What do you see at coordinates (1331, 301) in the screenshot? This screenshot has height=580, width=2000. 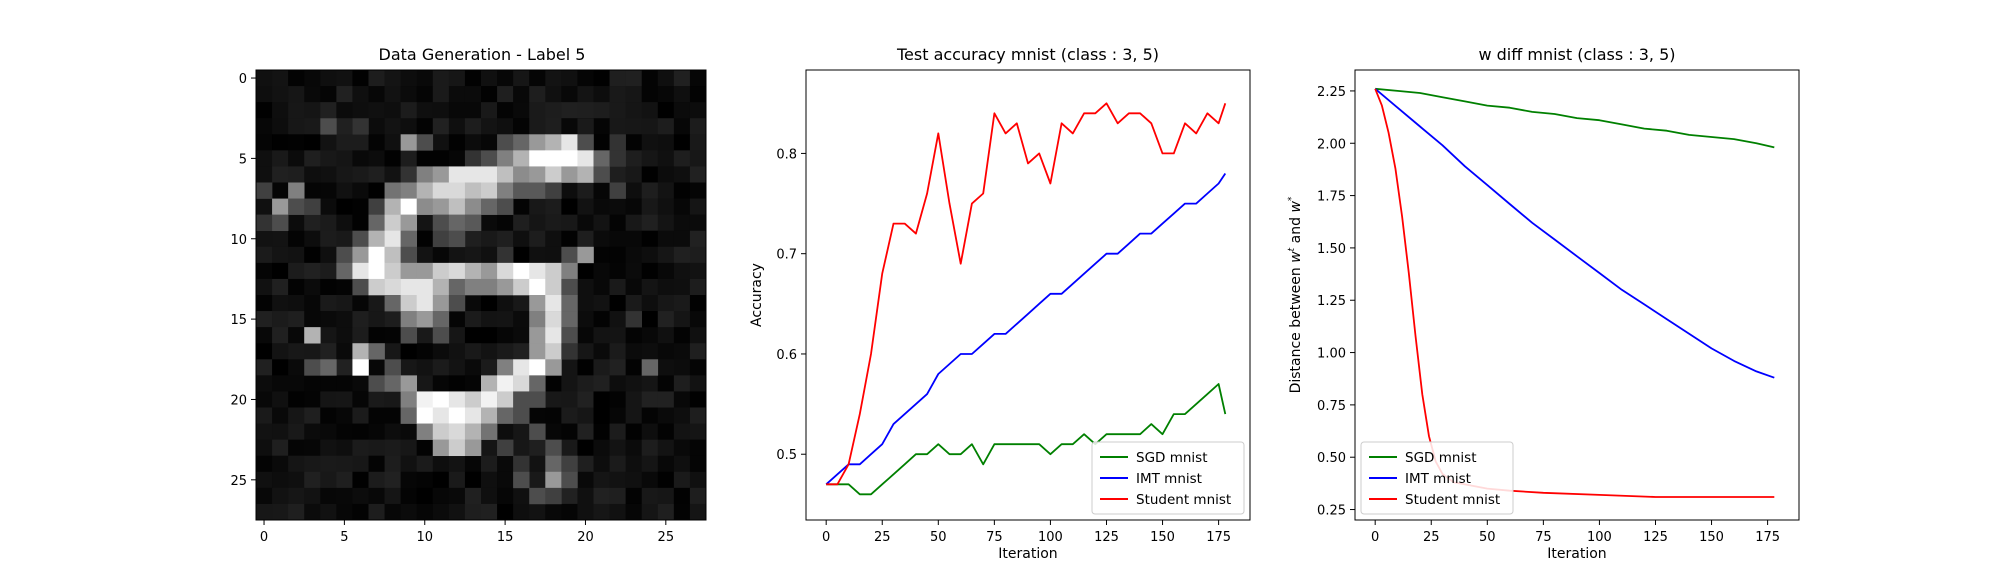 I see `y-tick-label: 1.25` at bounding box center [1331, 301].